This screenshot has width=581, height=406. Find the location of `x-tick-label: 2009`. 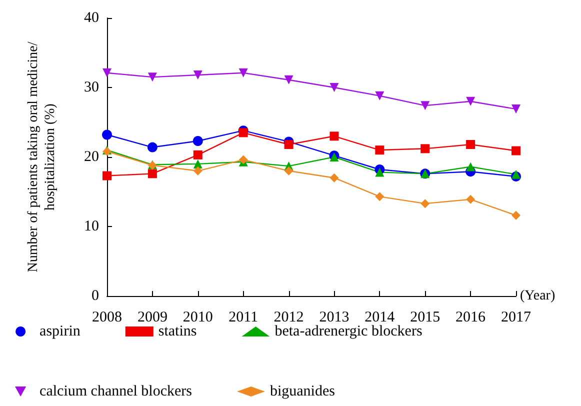

x-tick-label: 2009 is located at coordinates (152, 318).